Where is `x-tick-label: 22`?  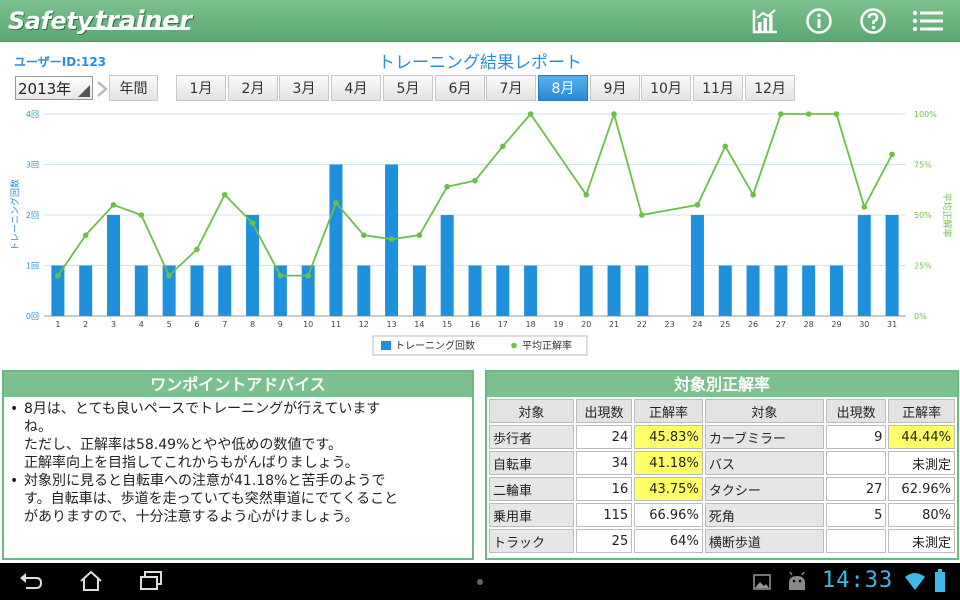
x-tick-label: 22 is located at coordinates (642, 324).